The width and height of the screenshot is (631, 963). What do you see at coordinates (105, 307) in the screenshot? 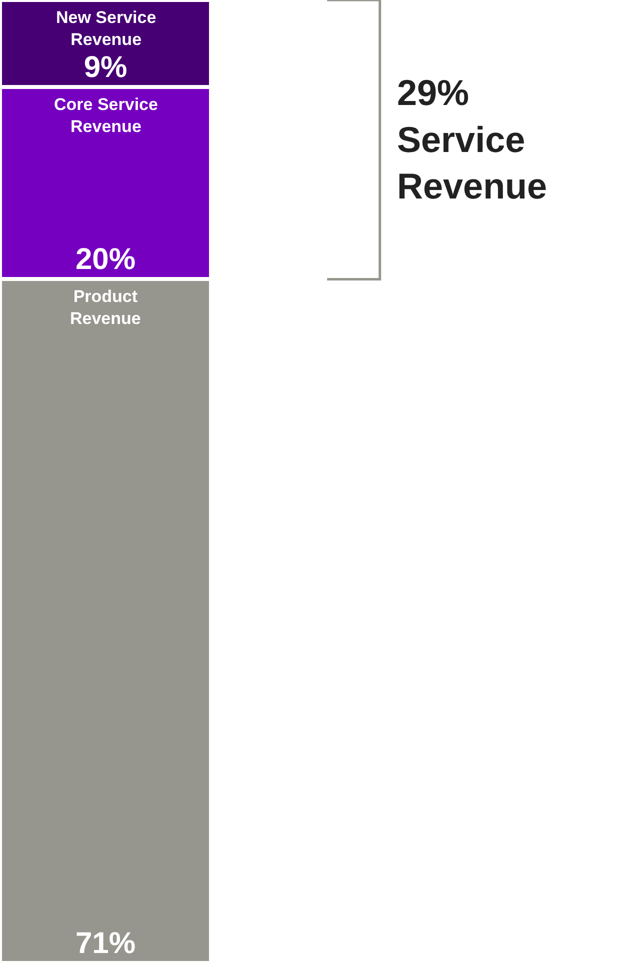
I see `series-label: Product Revenue` at bounding box center [105, 307].